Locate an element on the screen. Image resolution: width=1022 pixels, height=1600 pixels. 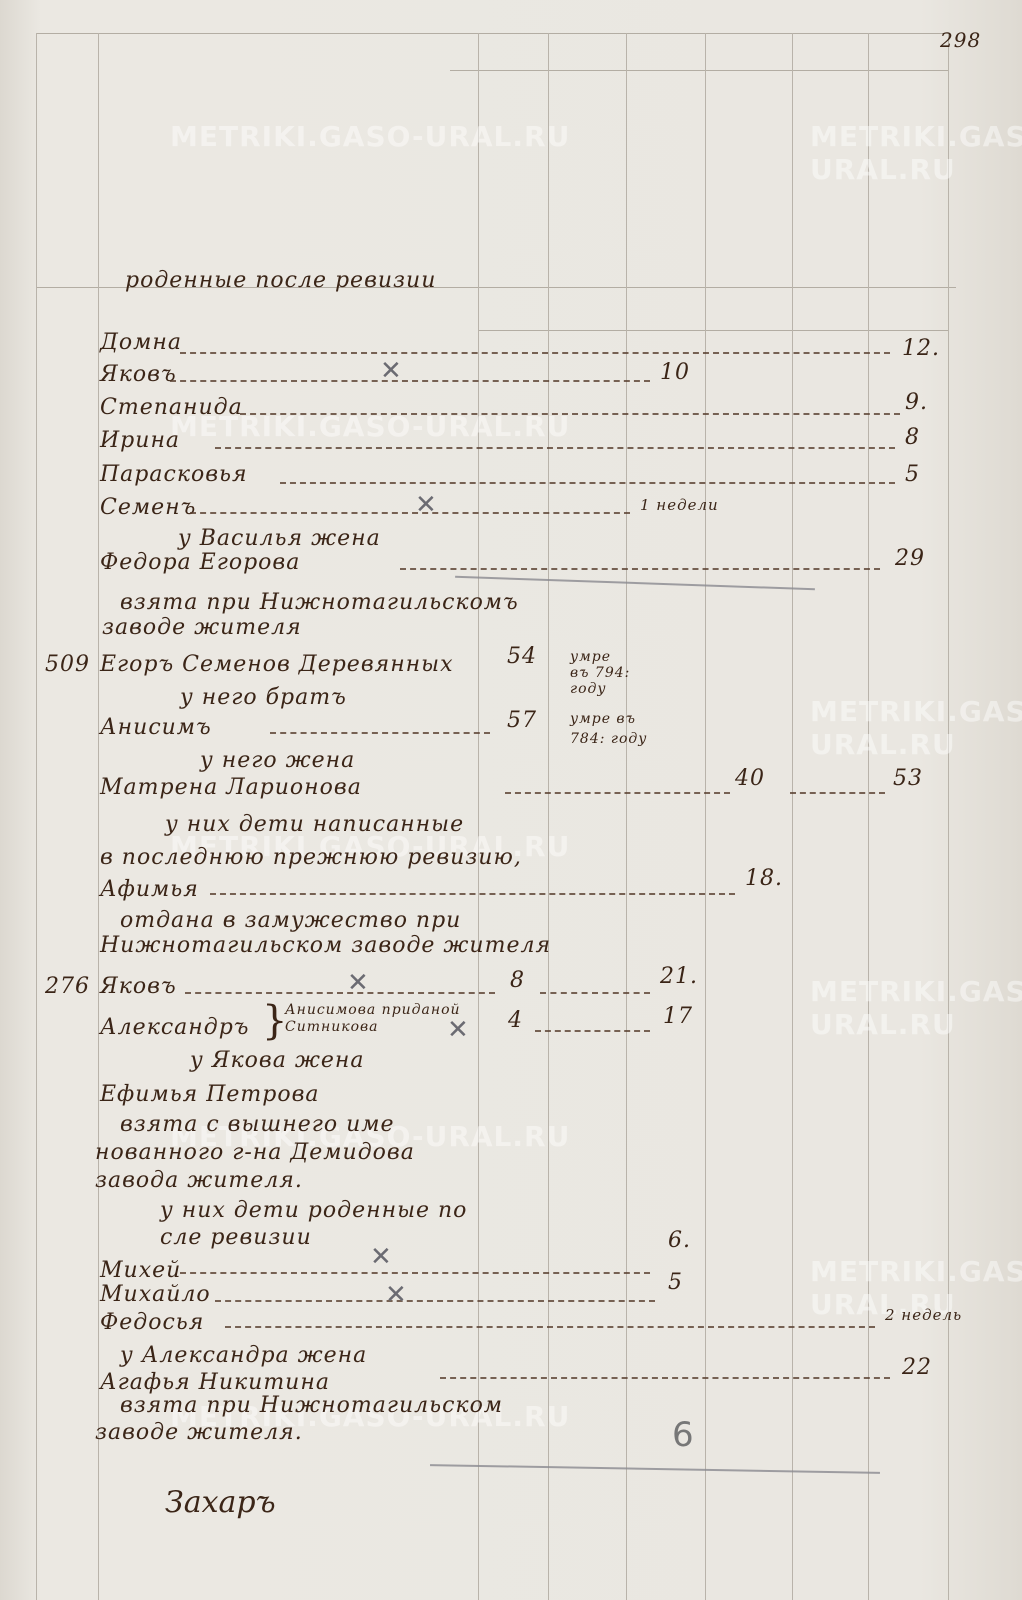
rule-subsection is located at coordinates (713, 330).